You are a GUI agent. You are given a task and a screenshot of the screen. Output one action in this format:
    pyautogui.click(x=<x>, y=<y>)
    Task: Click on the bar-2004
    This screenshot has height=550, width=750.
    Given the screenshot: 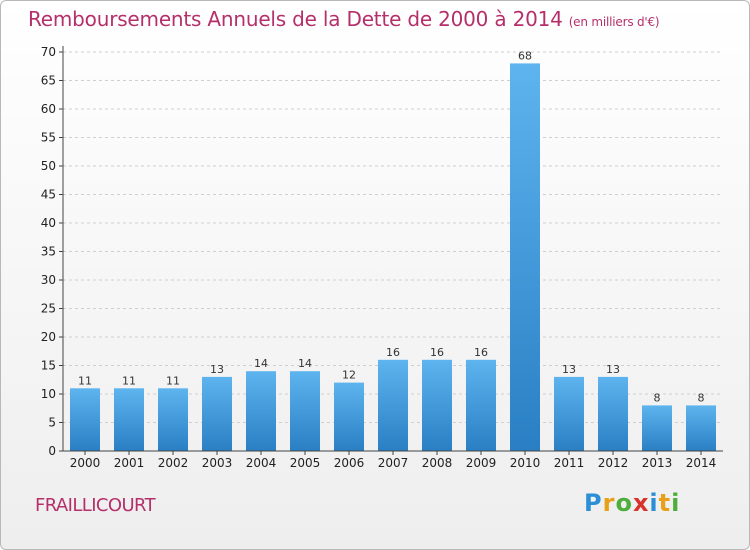 What is the action you would take?
    pyautogui.click(x=261, y=411)
    